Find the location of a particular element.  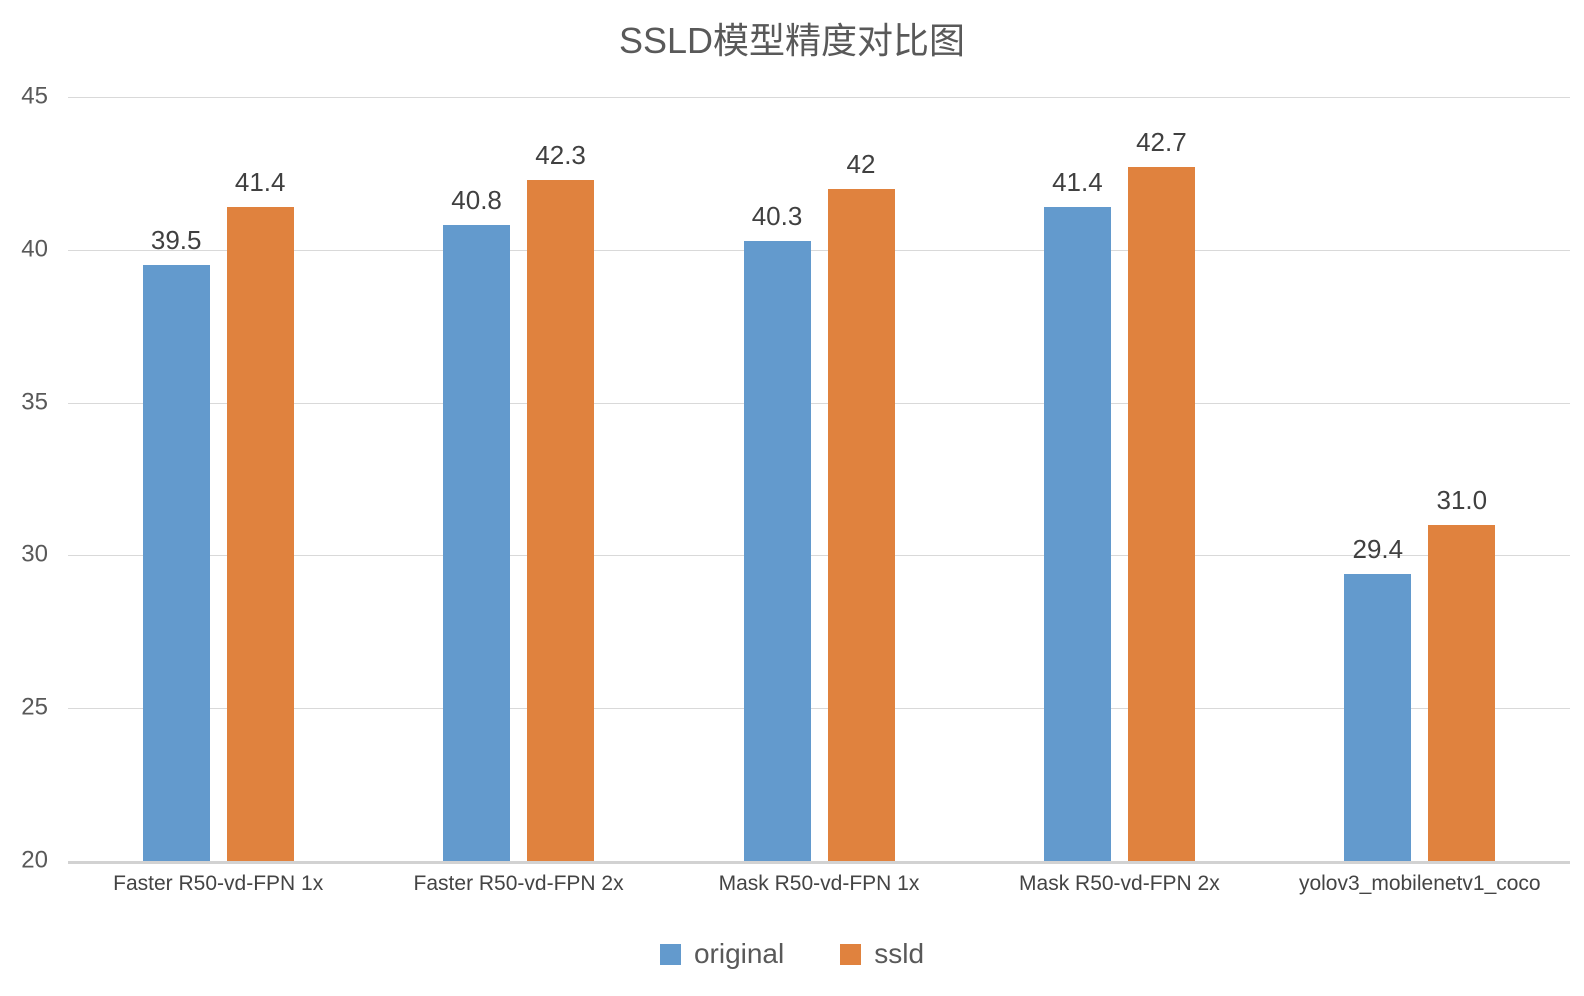

bar-value-label: 31.0 is located at coordinates (1462, 499).